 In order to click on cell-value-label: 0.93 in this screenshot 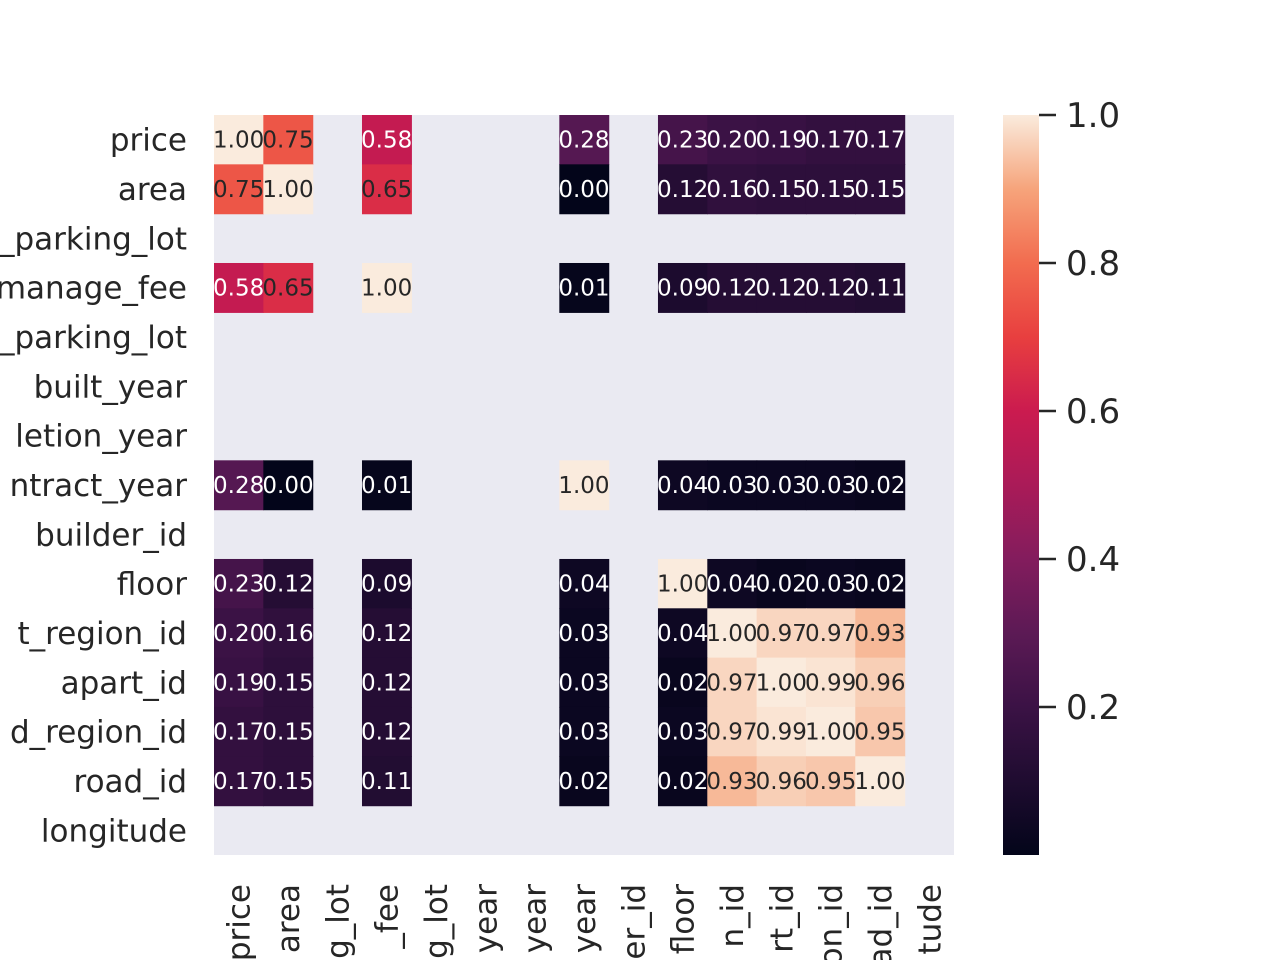, I will do `click(731, 782)`.